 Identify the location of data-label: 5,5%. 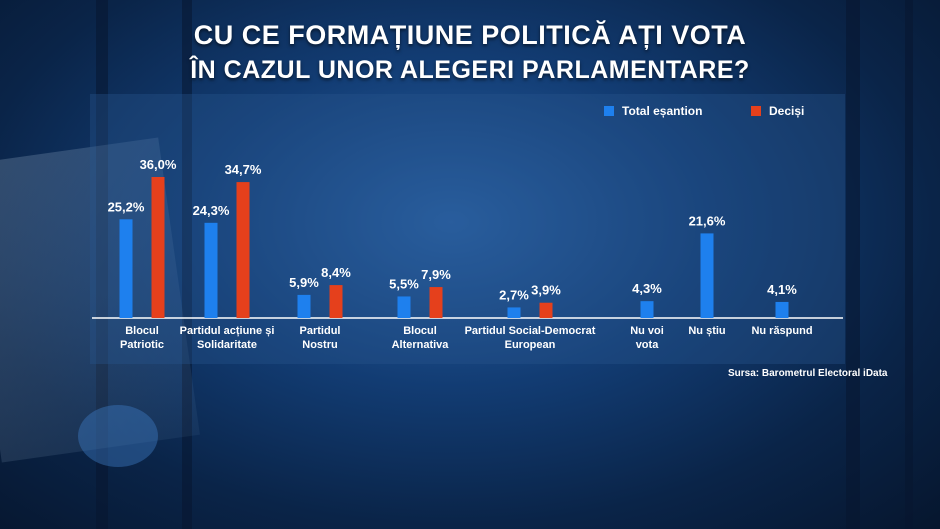
(404, 283).